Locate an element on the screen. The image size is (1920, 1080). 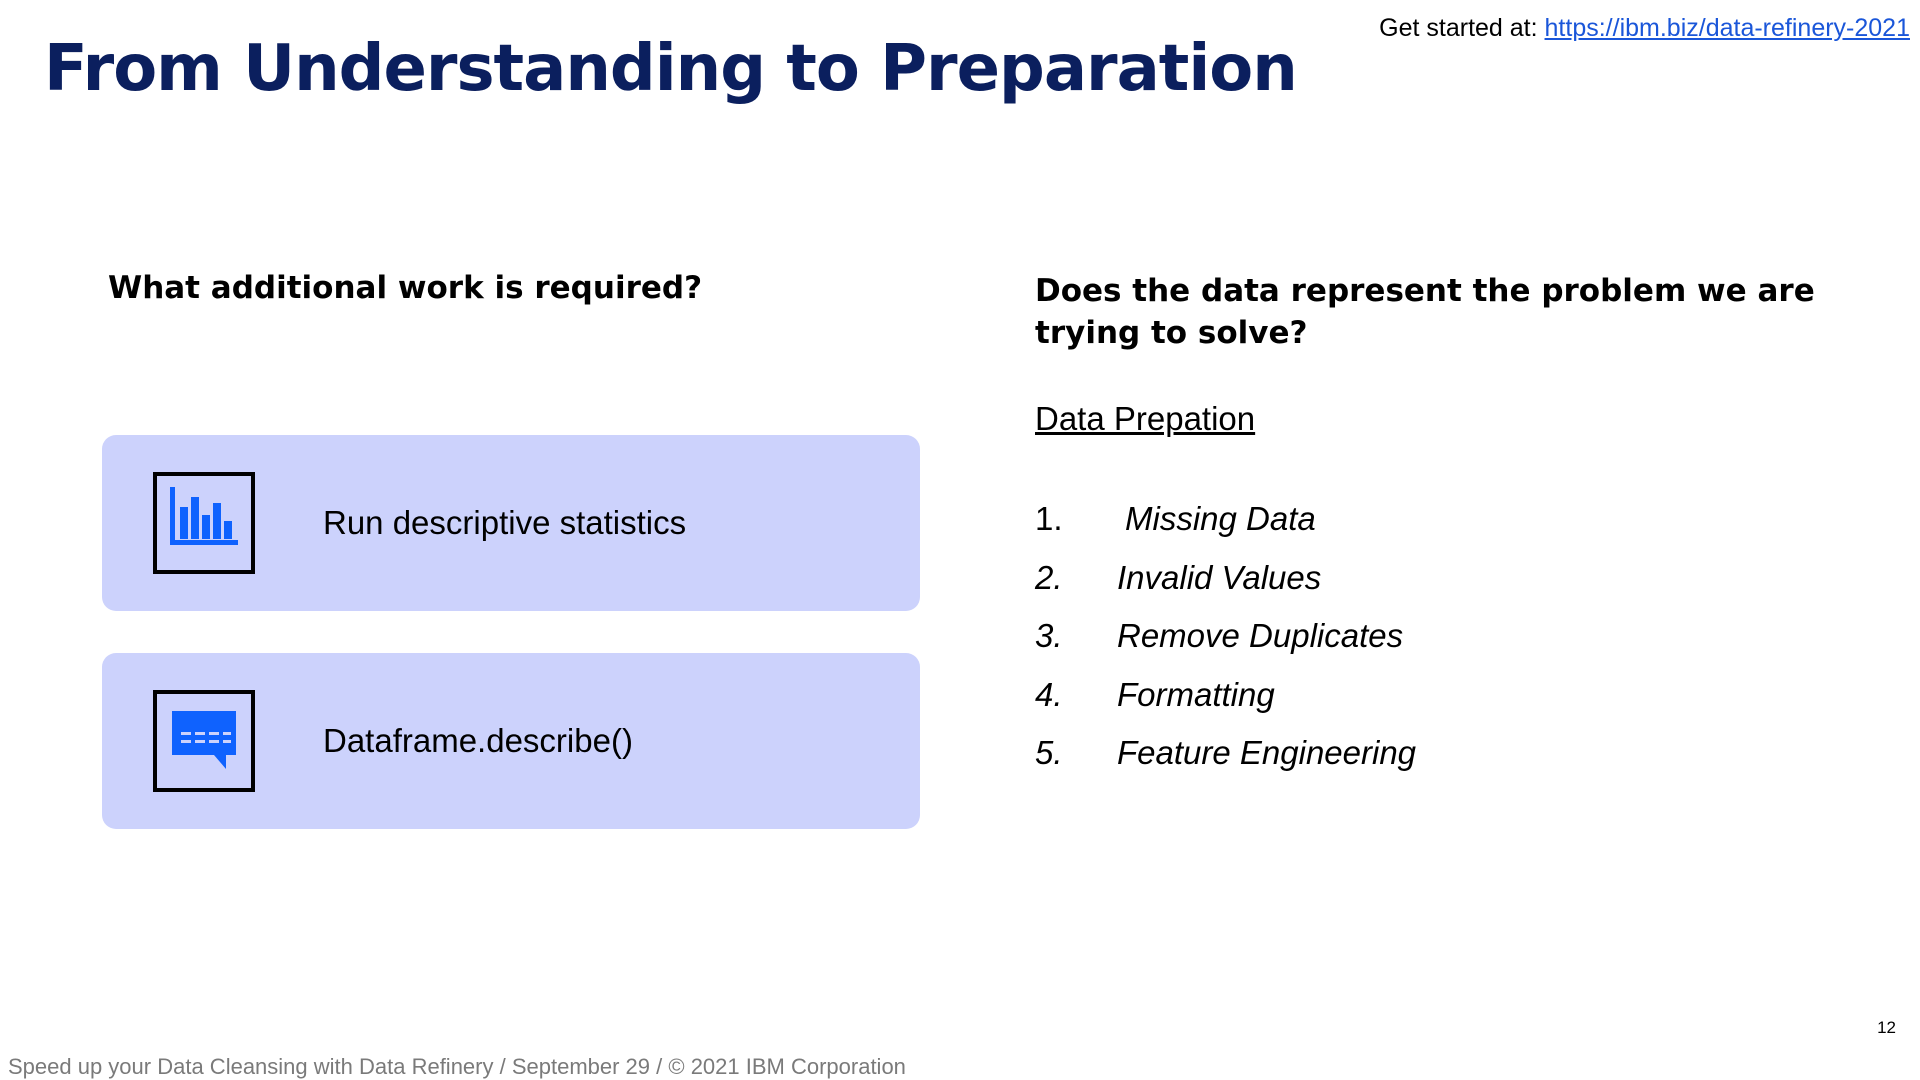
page-number: 12 is located at coordinates (1886, 1027).